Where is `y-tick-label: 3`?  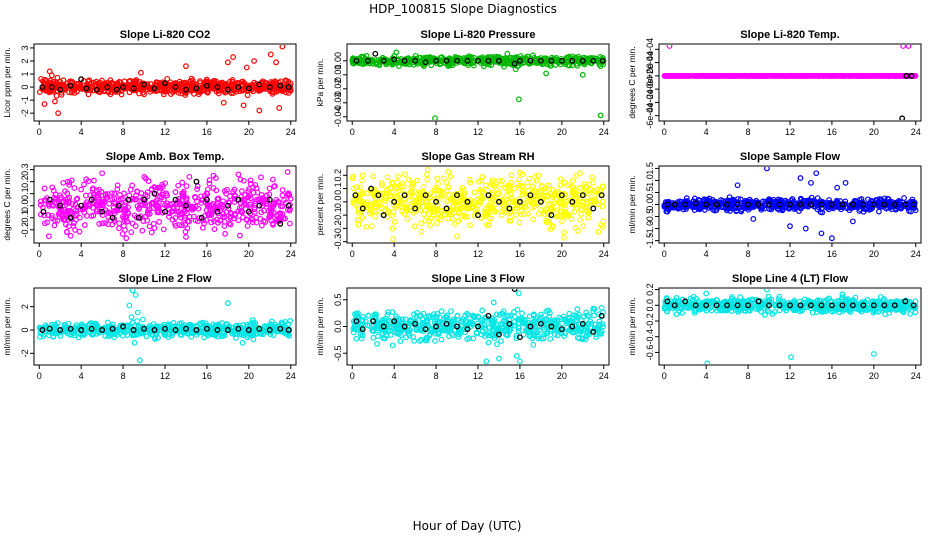
y-tick-label: 3 is located at coordinates (25, 47).